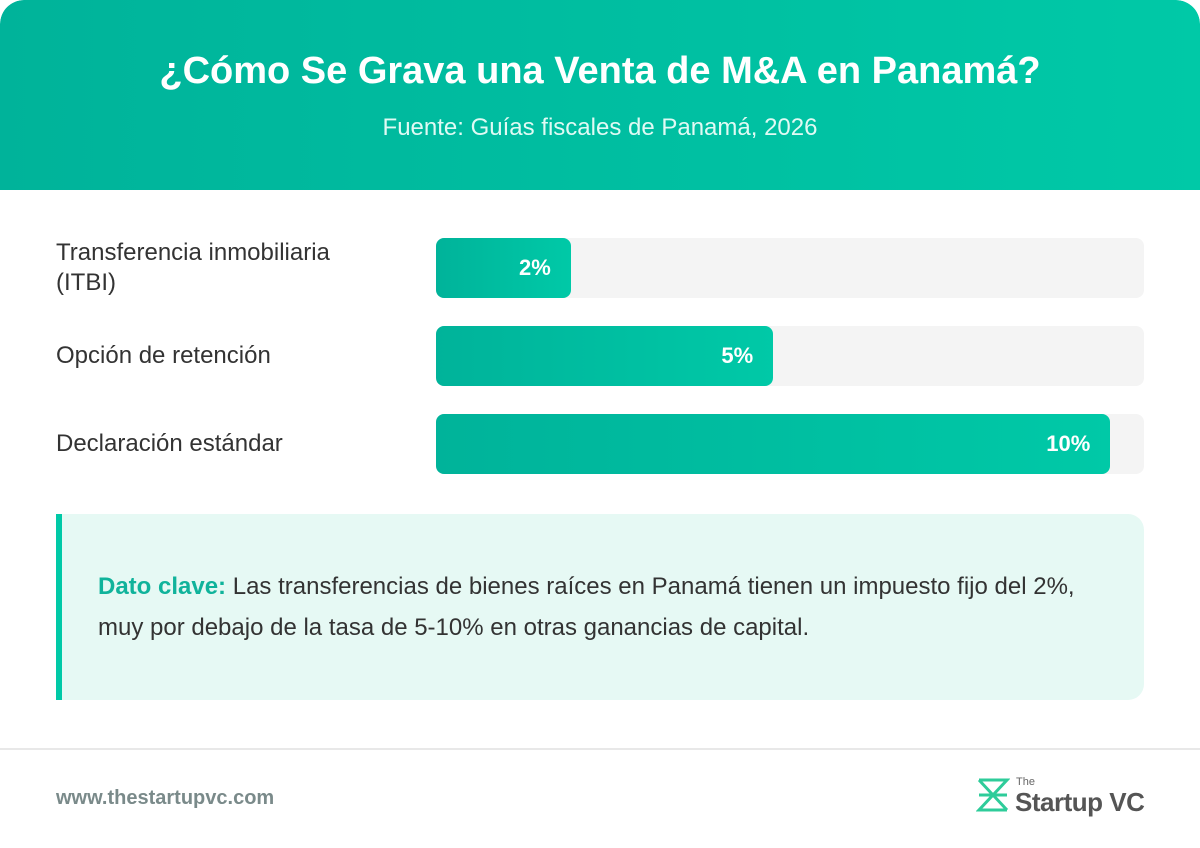  What do you see at coordinates (193, 267) in the screenshot?
I see `category-label: Transferencia inmobiliaria (ITBI)` at bounding box center [193, 267].